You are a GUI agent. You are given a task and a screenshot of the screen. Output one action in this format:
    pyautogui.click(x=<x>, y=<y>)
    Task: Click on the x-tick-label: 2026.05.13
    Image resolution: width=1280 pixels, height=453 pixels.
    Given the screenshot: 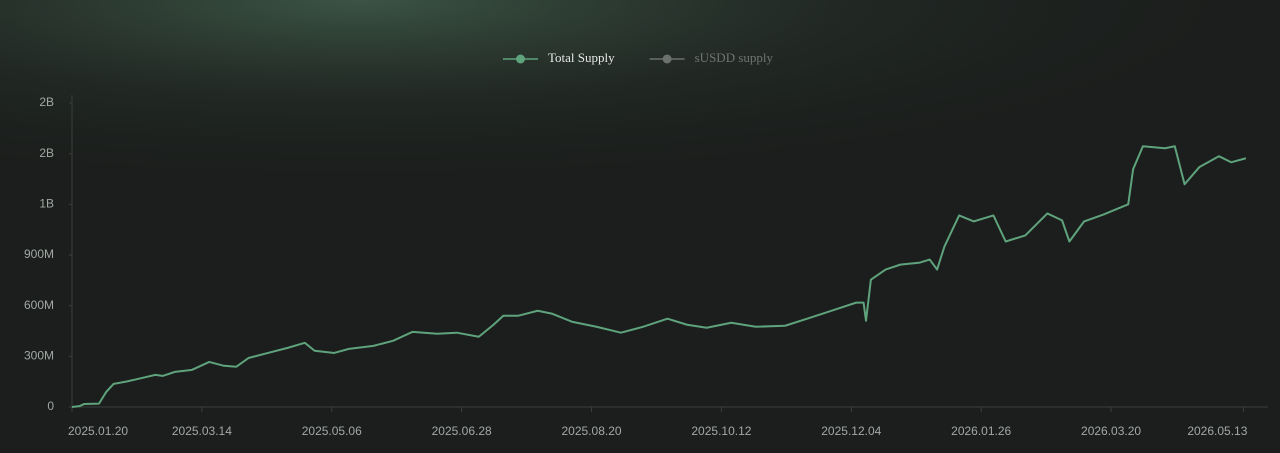 What is the action you would take?
    pyautogui.click(x=1217, y=431)
    